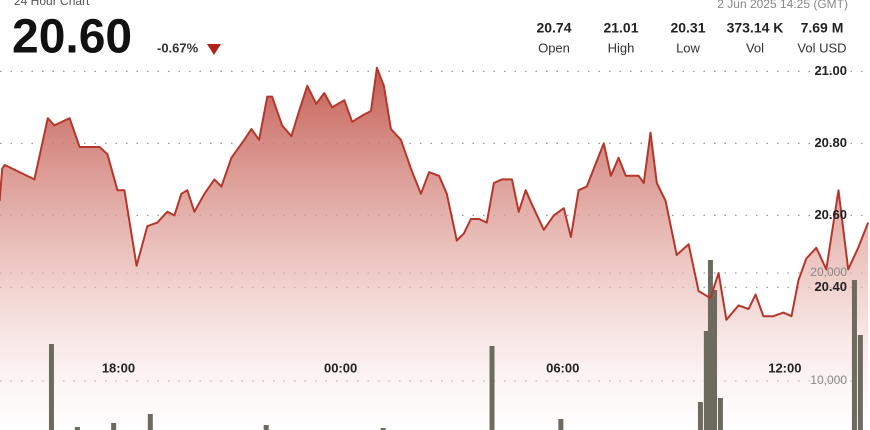  Describe the element at coordinates (52, 4) in the screenshot. I see `chart-title: 24 Hour Chart` at that location.